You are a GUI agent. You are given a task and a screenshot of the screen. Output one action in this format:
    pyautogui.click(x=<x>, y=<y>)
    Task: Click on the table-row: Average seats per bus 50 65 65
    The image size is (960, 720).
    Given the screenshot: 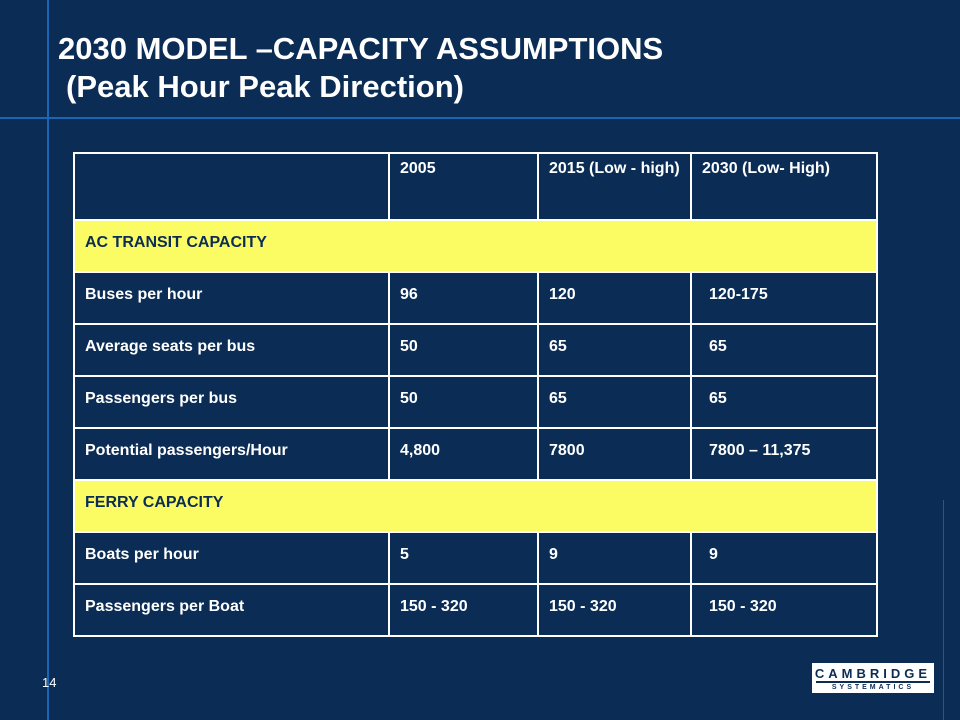 What is the action you would take?
    pyautogui.click(x=475, y=350)
    